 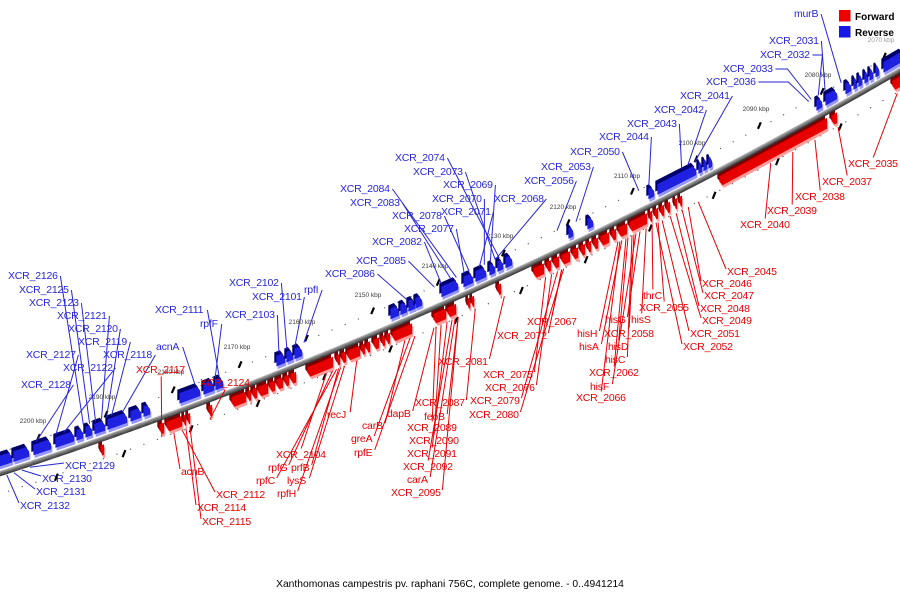 What do you see at coordinates (566, 167) in the screenshot?
I see `svg-text: XCR_2053` at bounding box center [566, 167].